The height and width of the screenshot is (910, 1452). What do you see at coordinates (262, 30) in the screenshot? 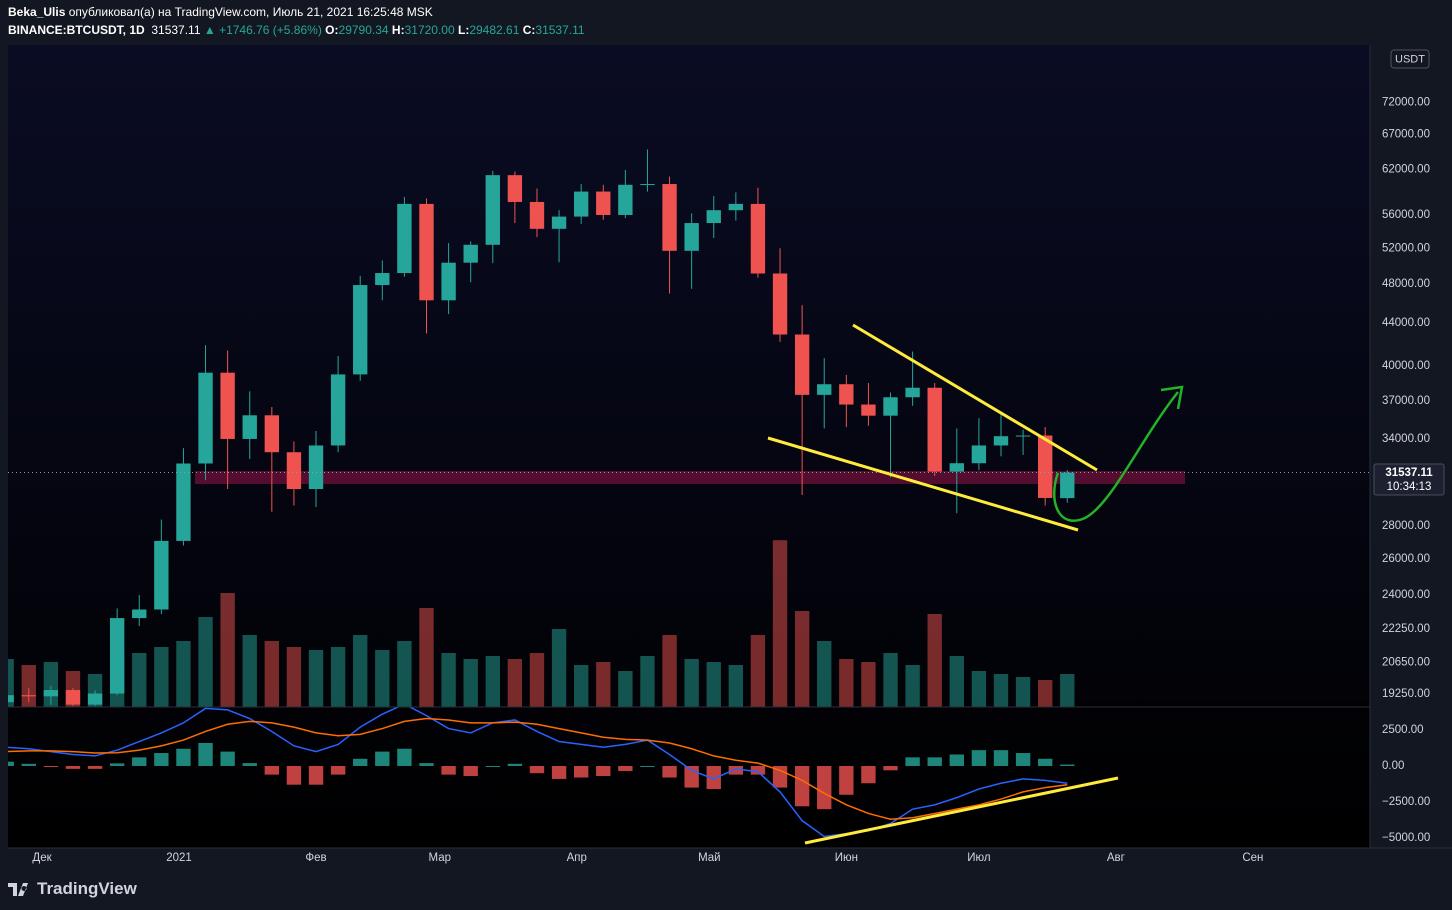
I see `change: ▲ +1746.76 (+5.86%)` at bounding box center [262, 30].